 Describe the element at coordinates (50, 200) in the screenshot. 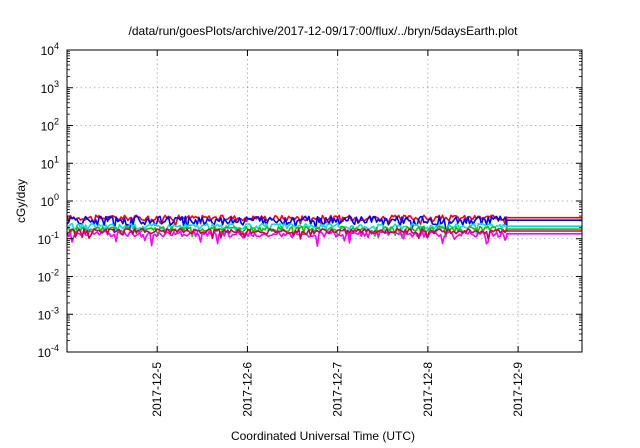

I see `y-tick-label: 10⁰` at that location.